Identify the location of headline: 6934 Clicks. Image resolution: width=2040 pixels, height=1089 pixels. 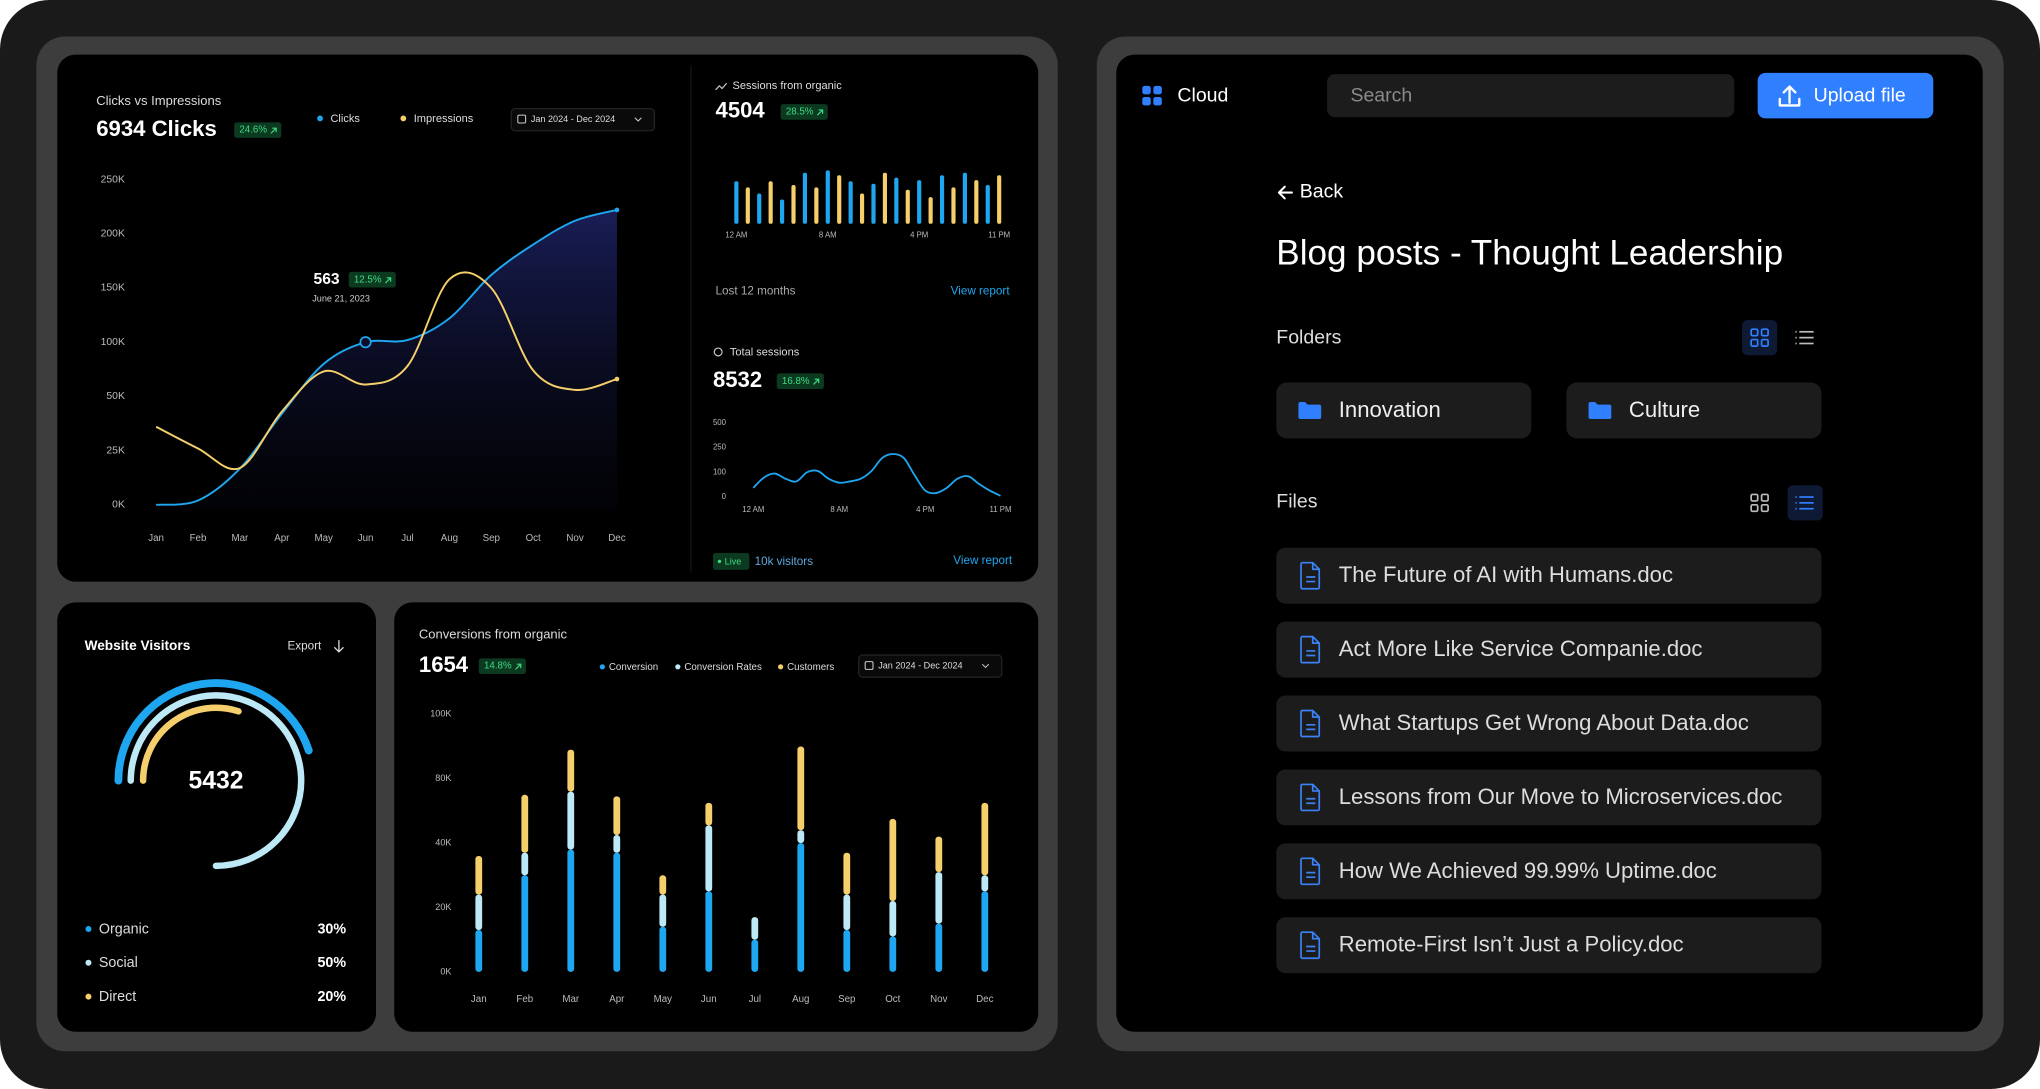
(156, 128).